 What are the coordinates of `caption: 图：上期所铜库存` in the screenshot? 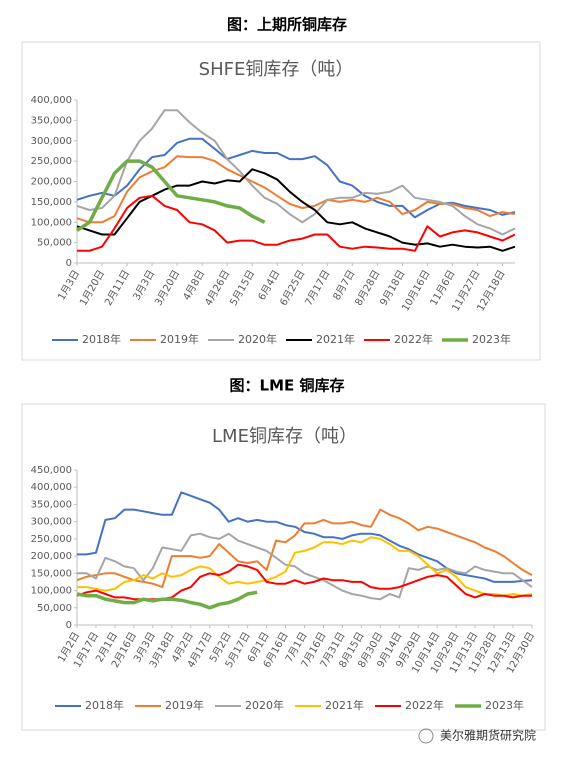 It's located at (287, 25).